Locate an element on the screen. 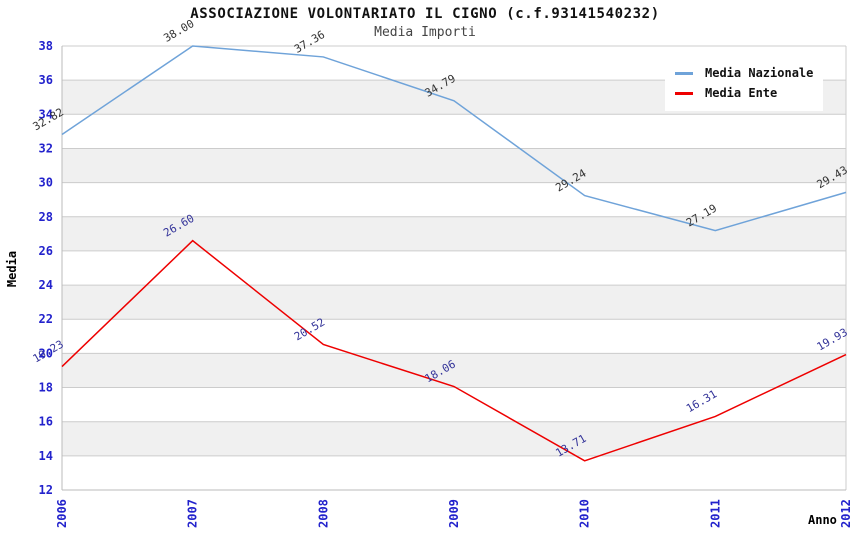  y-tick-label: 32 is located at coordinates (46, 148).